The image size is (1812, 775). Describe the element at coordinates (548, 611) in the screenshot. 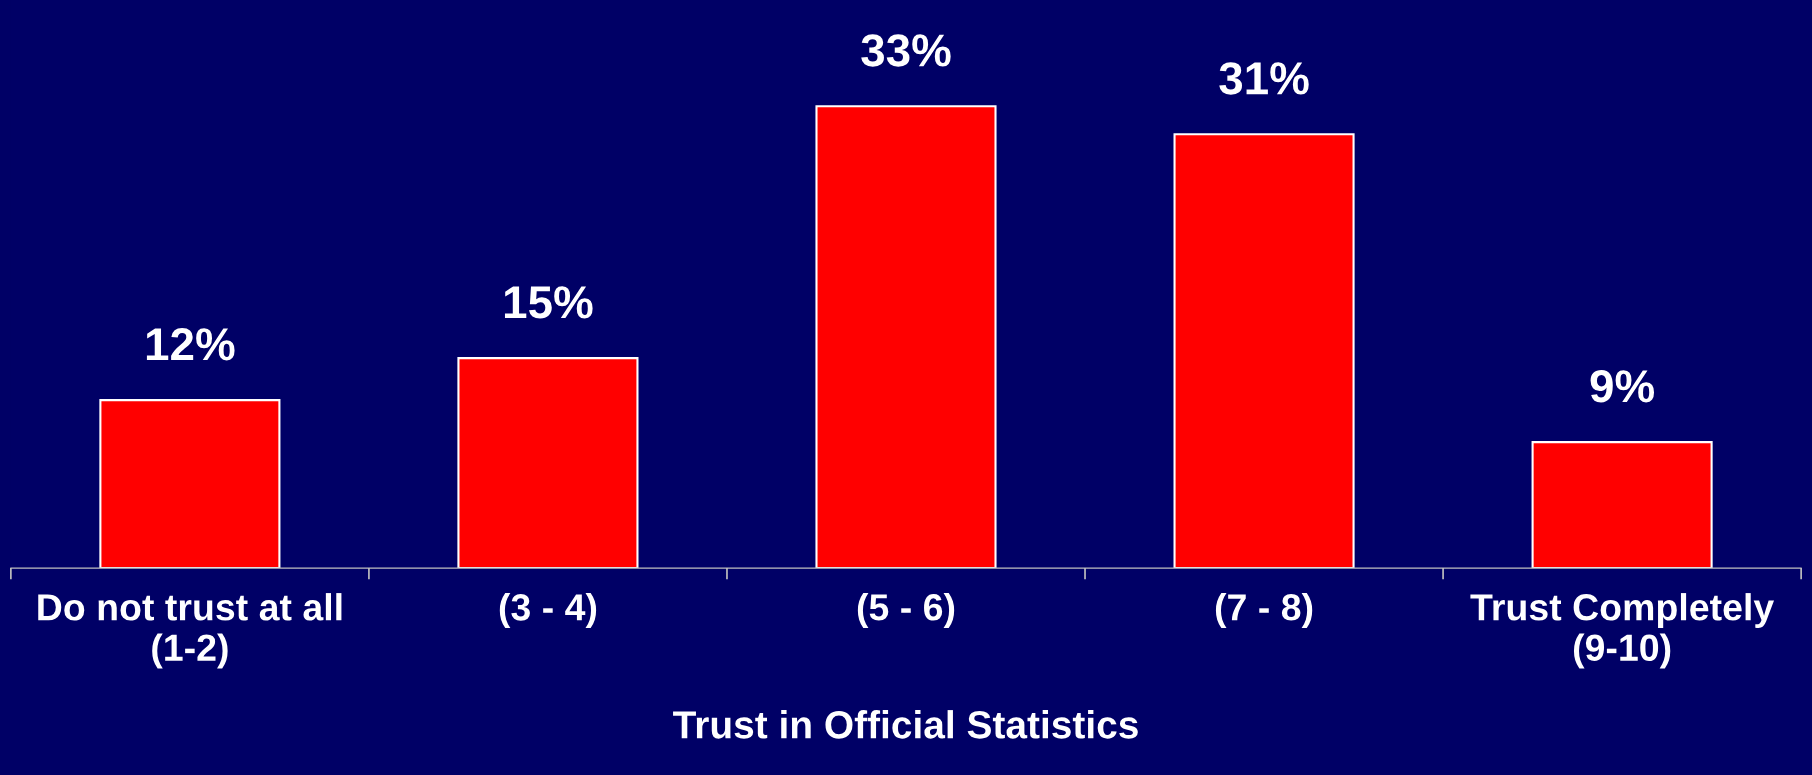

I see `x-tick-label: (3 - 4)` at that location.